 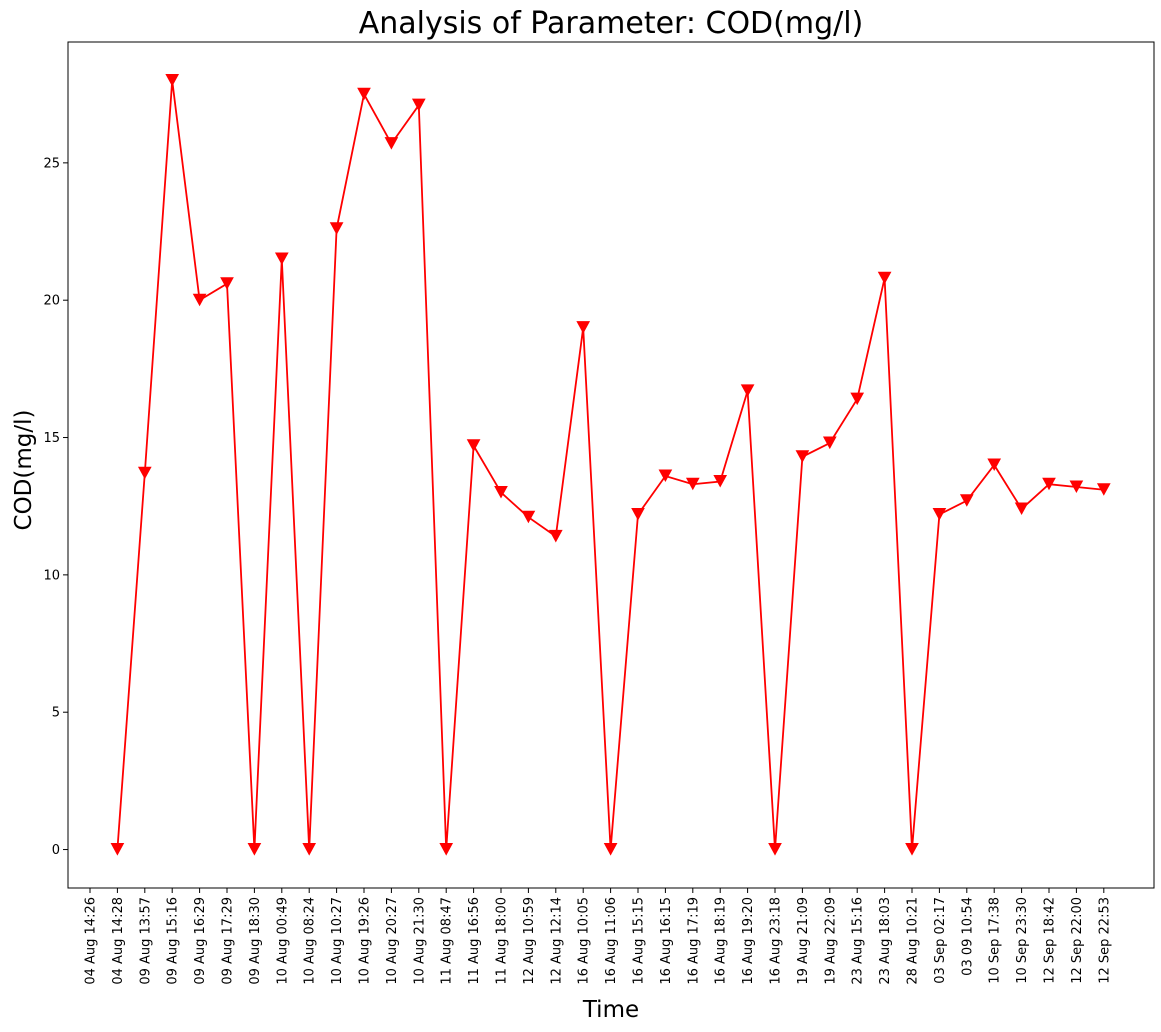 I want to click on x-tick-label: 10 Aug 00:49, so click(x=282, y=941).